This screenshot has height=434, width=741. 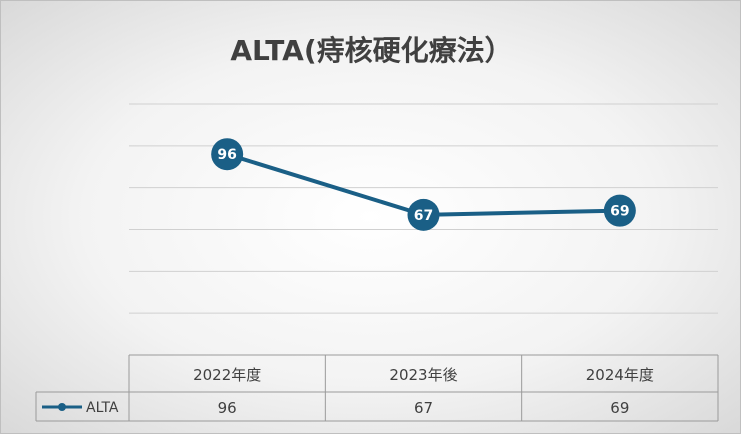 What do you see at coordinates (62, 407) in the screenshot?
I see `legend-marker` at bounding box center [62, 407].